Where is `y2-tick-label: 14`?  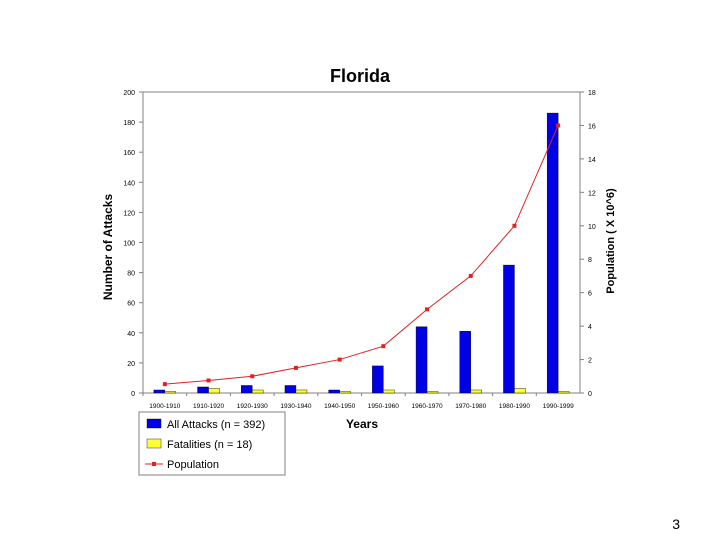 y2-tick-label: 14 is located at coordinates (592, 160).